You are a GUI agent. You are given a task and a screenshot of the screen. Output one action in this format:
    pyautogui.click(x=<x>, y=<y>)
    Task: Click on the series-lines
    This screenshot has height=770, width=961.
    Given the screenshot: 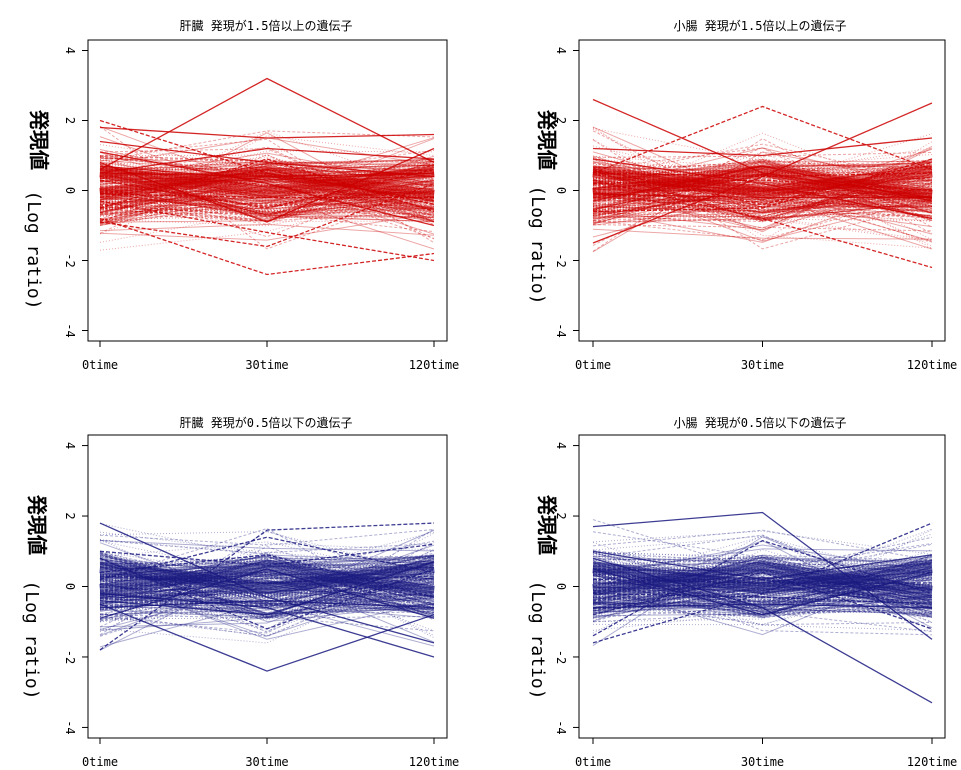 What is the action you would take?
    pyautogui.click(x=762, y=607)
    